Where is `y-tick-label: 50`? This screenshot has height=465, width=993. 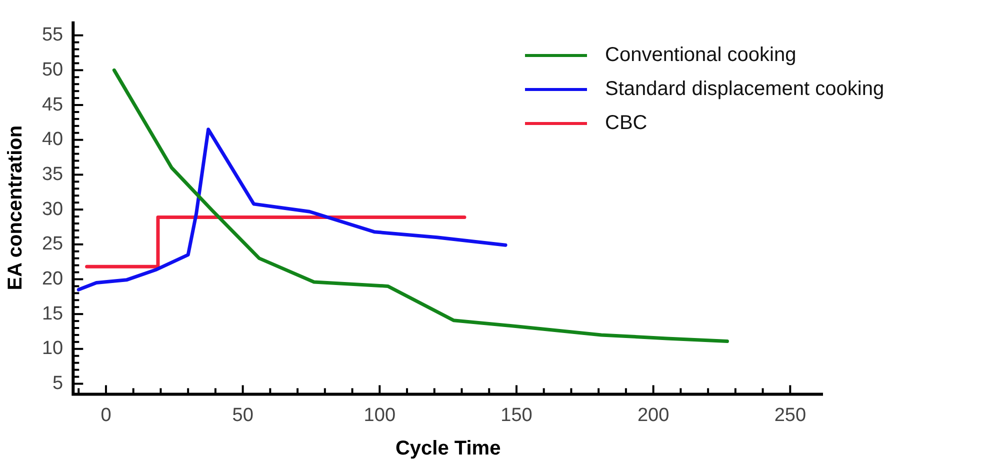
y-tick-label: 50 is located at coordinates (53, 69).